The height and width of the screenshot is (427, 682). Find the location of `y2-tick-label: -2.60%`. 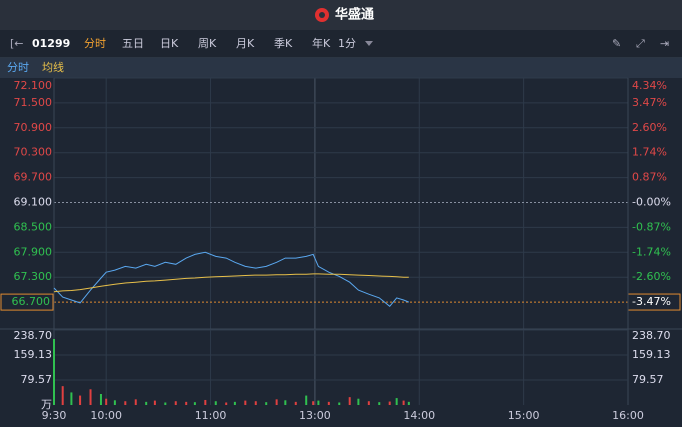

y2-tick-label: -2.60% is located at coordinates (651, 276).